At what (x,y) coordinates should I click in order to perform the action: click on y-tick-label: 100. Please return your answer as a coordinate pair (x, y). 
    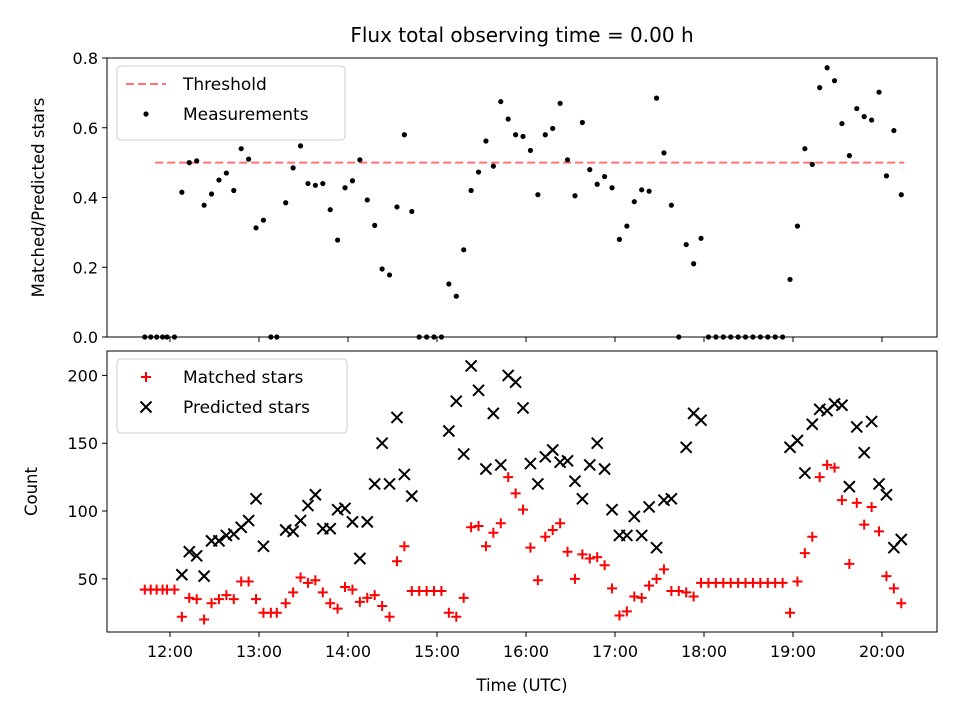
    Looking at the image, I should click on (82, 511).